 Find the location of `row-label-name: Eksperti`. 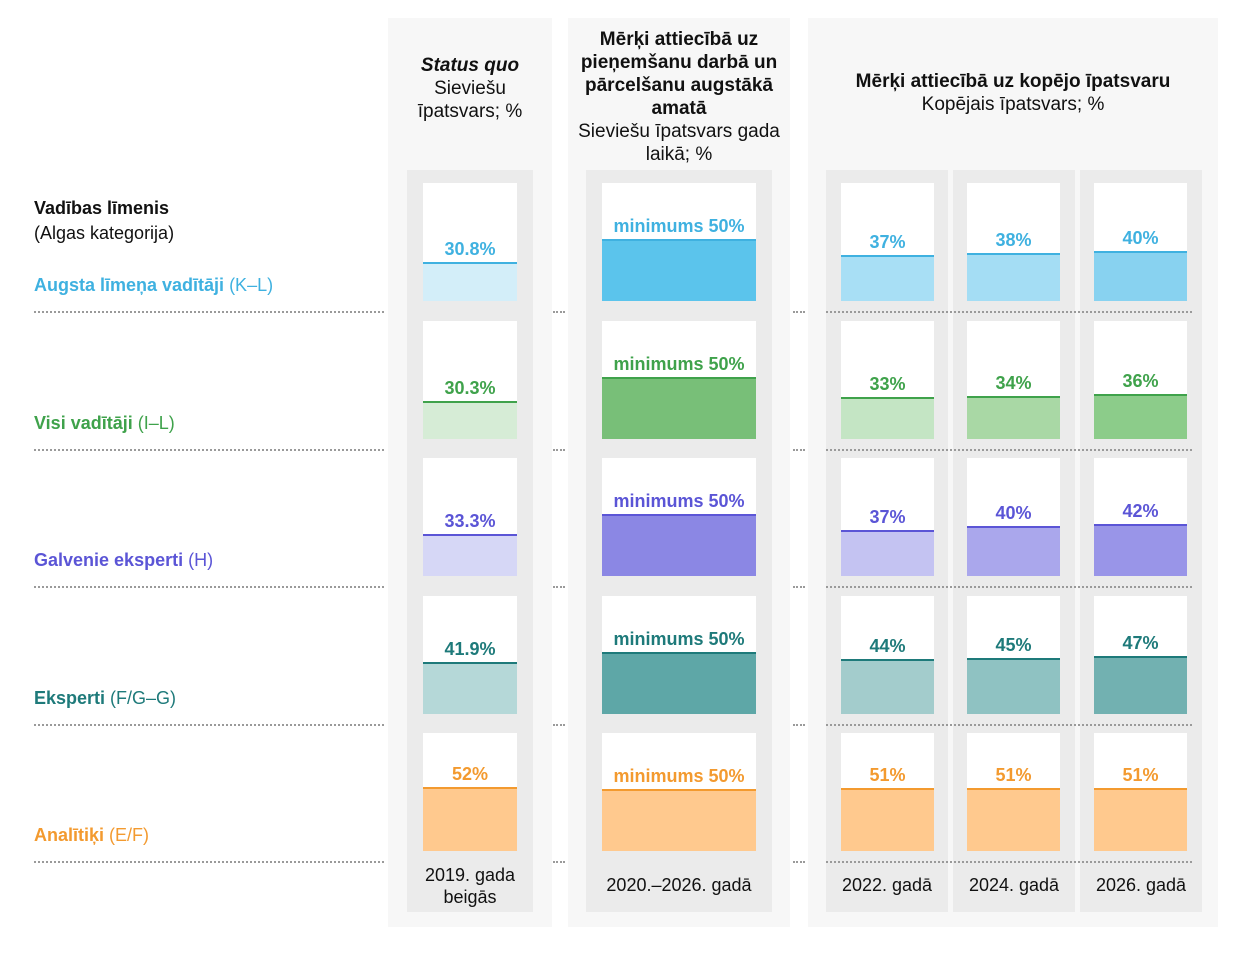

row-label-name: Eksperti is located at coordinates (70, 698).